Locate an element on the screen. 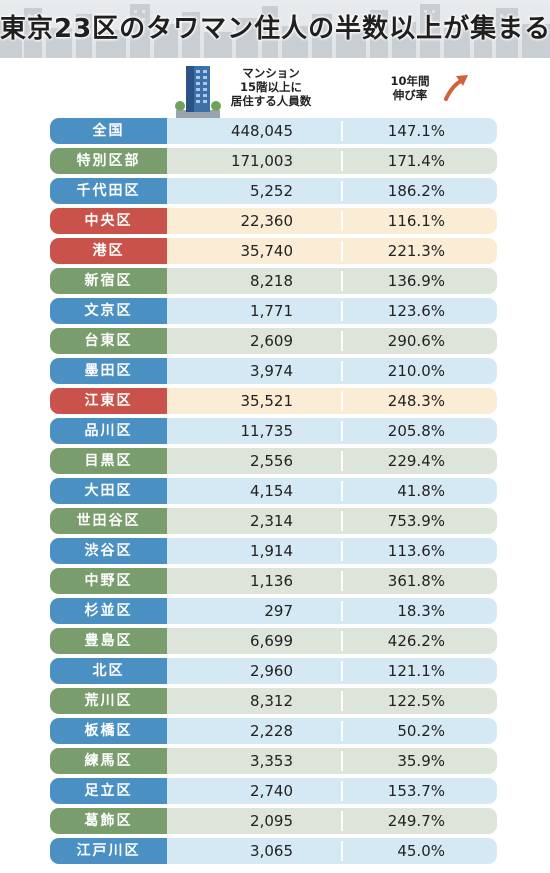  growth-cell: 147.1% is located at coordinates (420, 131).